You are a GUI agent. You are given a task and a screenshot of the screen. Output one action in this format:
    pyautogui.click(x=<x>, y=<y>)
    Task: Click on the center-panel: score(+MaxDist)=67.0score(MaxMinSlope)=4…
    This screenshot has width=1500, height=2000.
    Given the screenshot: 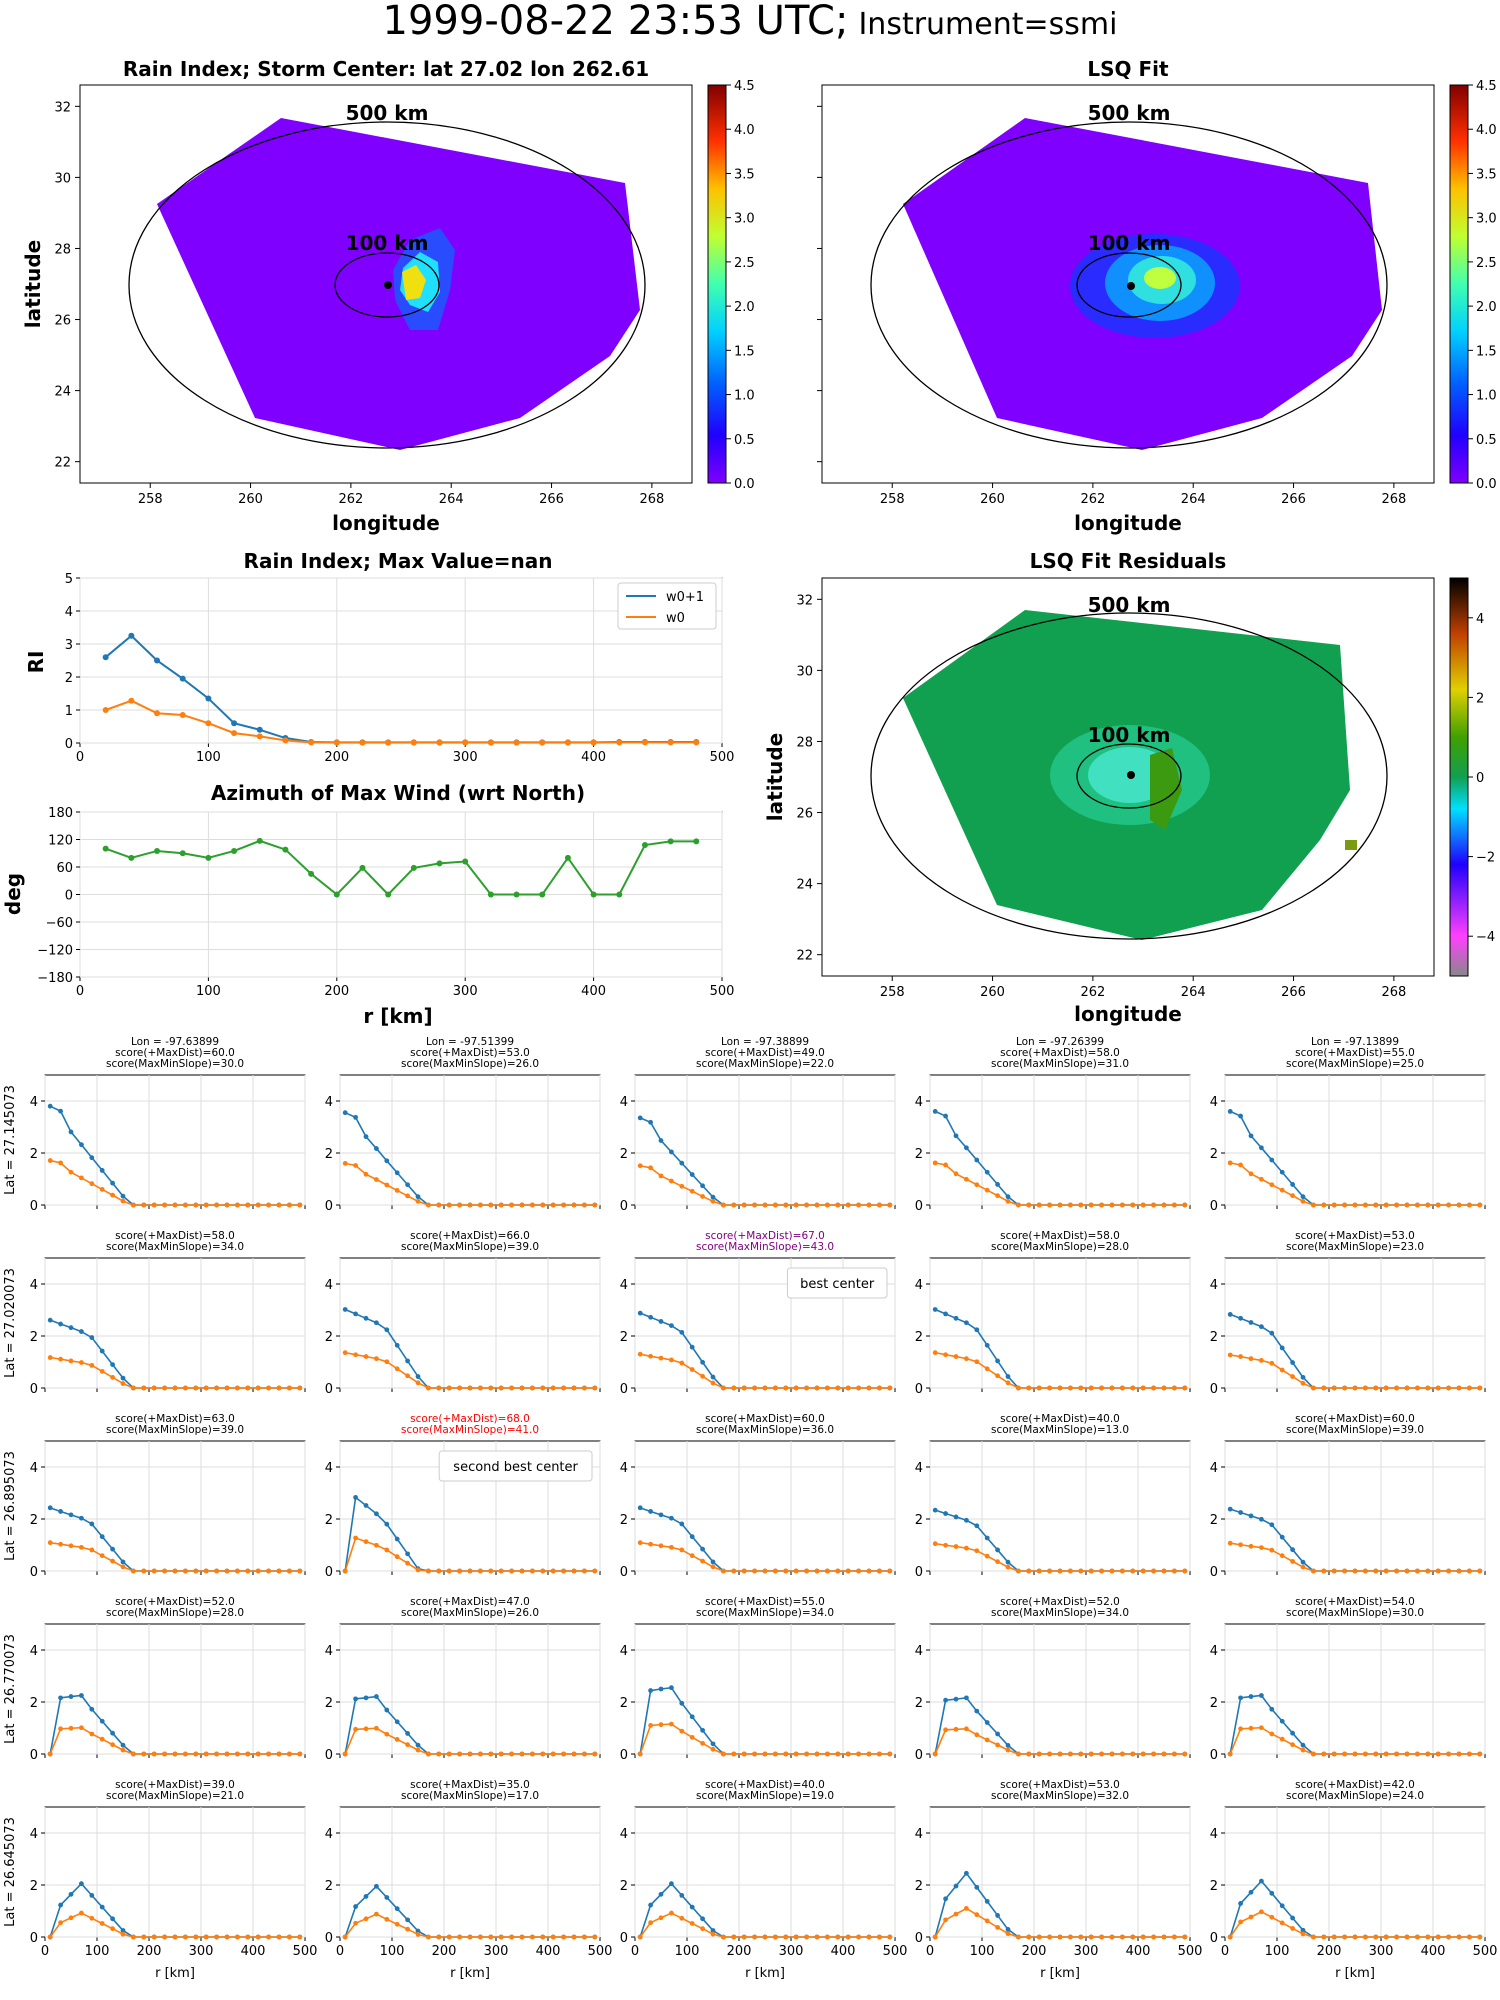 What is the action you would take?
    pyautogui.click(x=758, y=1313)
    